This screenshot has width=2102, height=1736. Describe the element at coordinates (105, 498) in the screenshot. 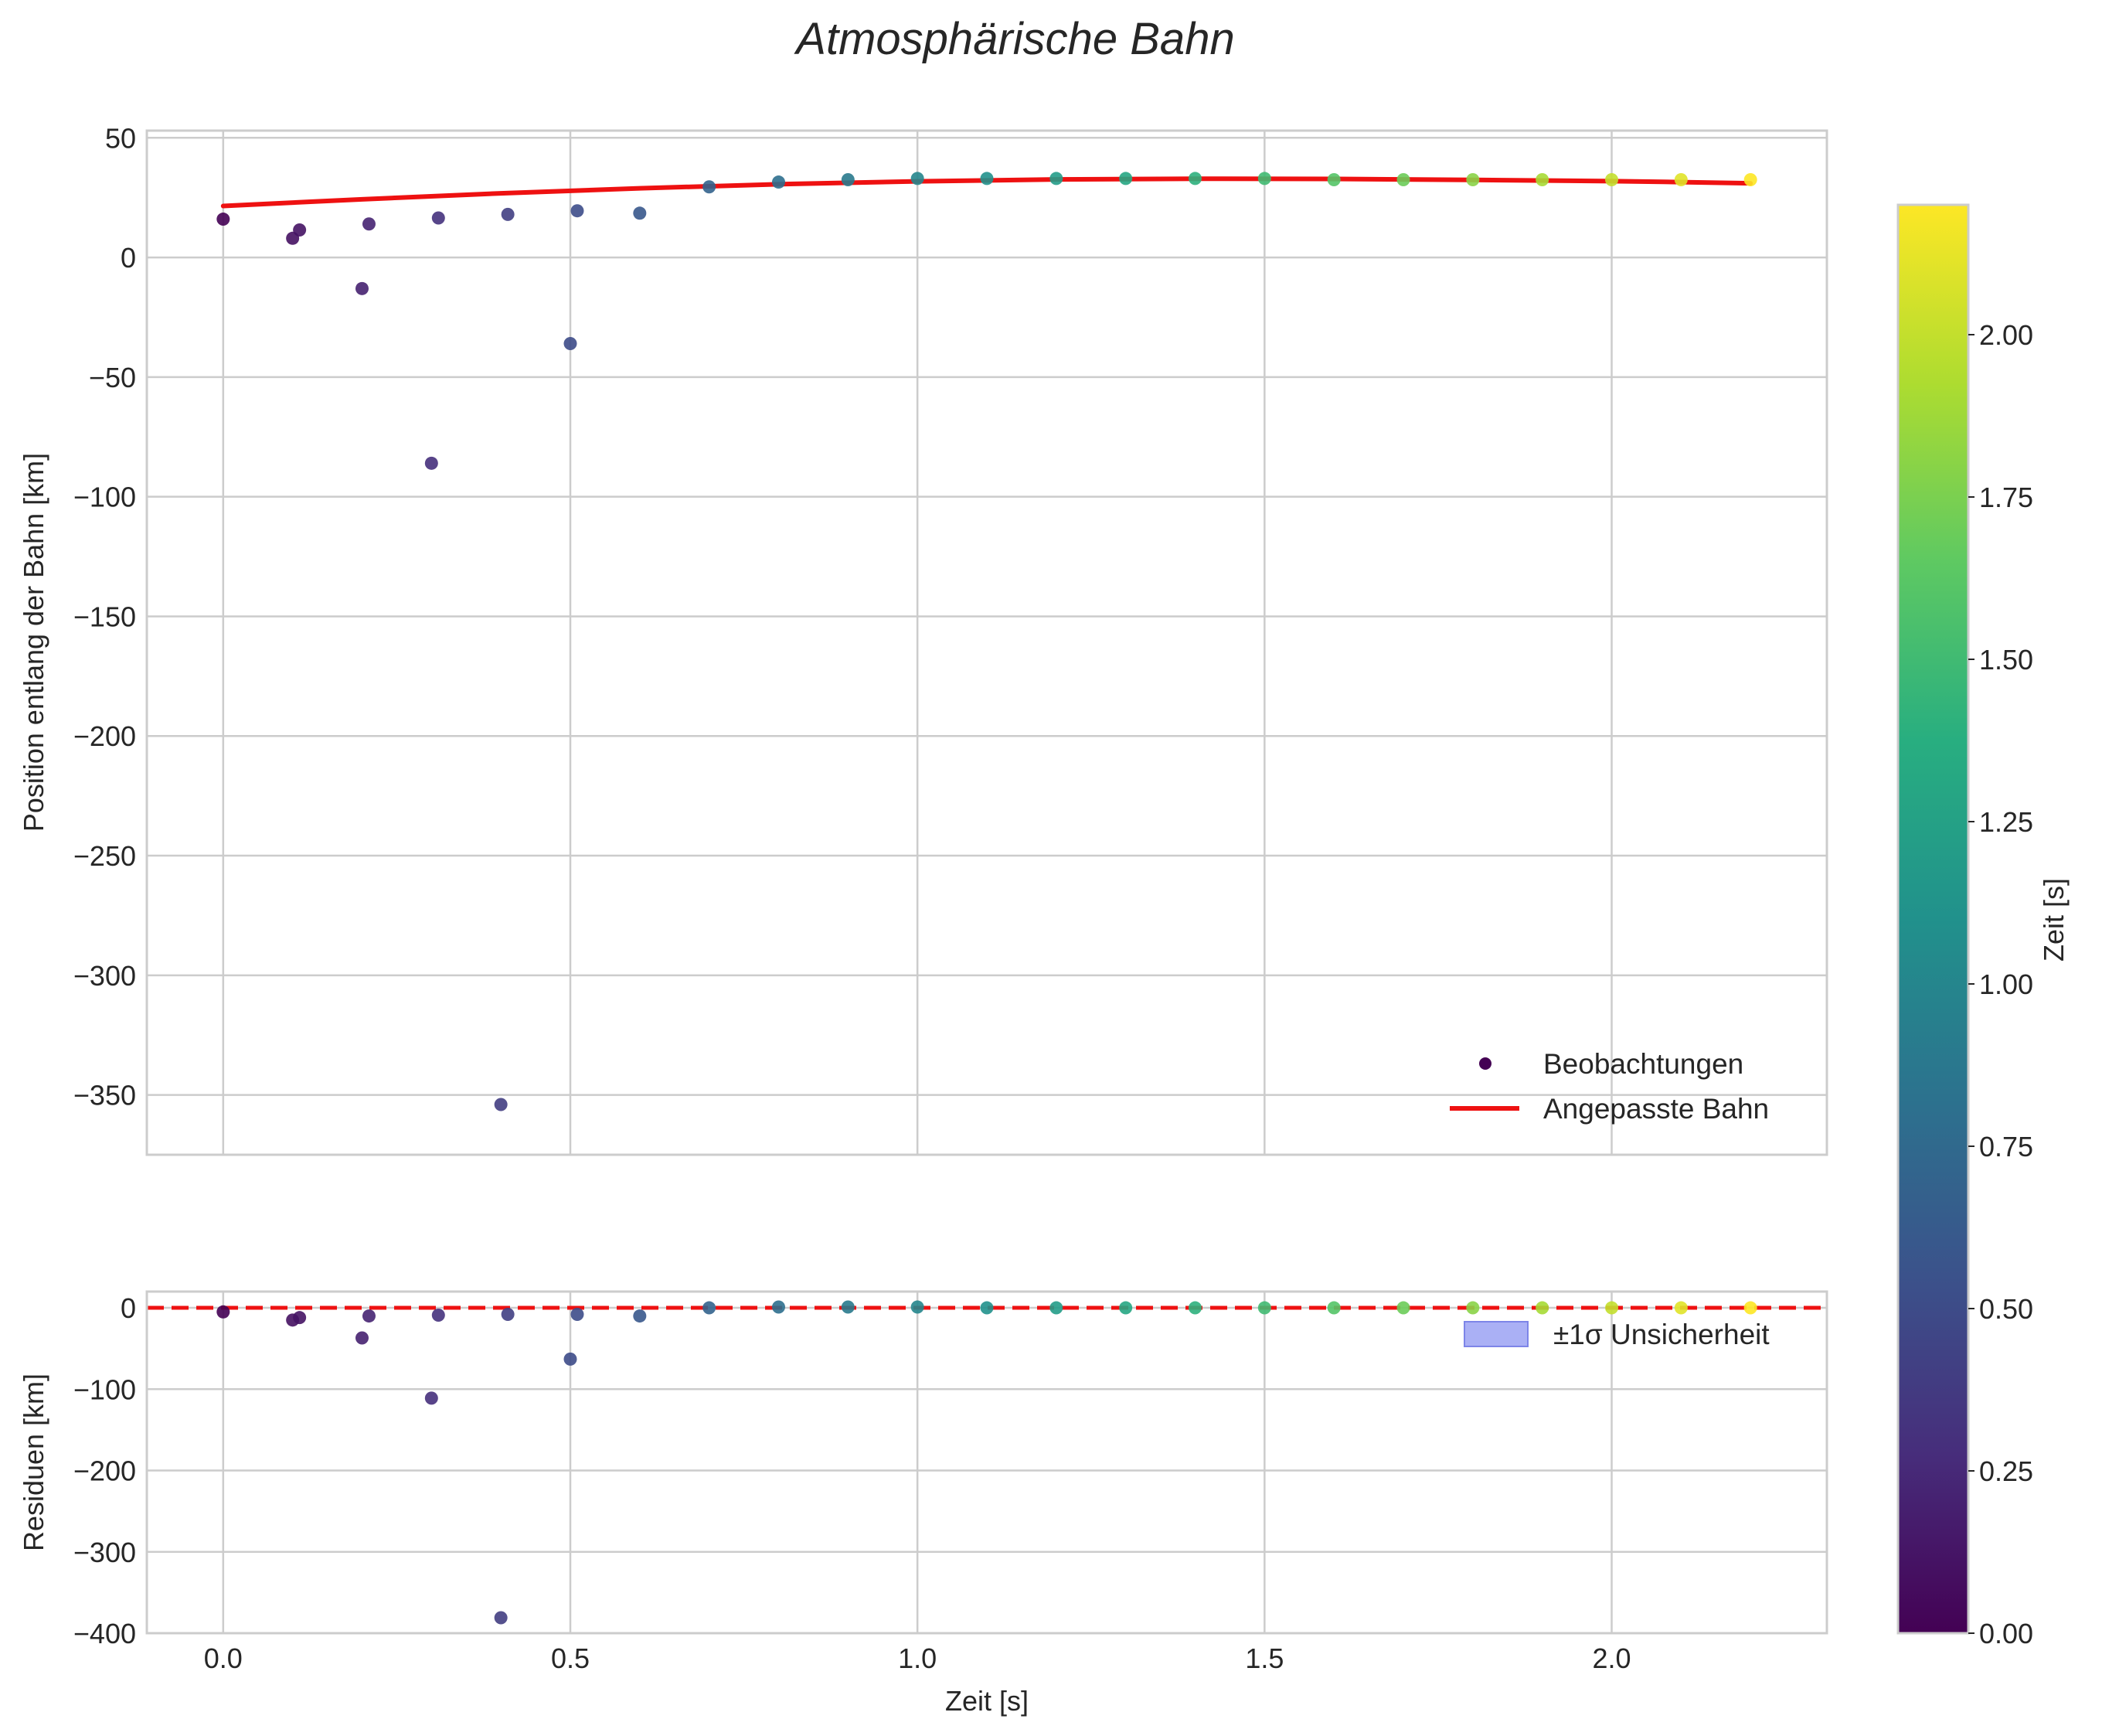

I see `top-ytick-label: −100` at that location.